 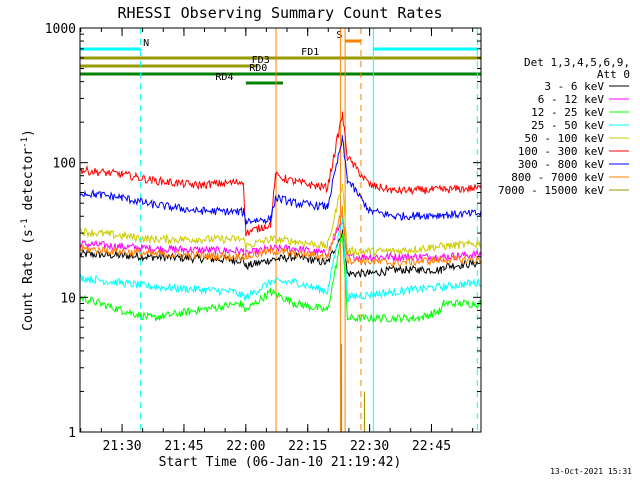 I want to click on y-tick-label-2: 100, so click(x=64, y=164).